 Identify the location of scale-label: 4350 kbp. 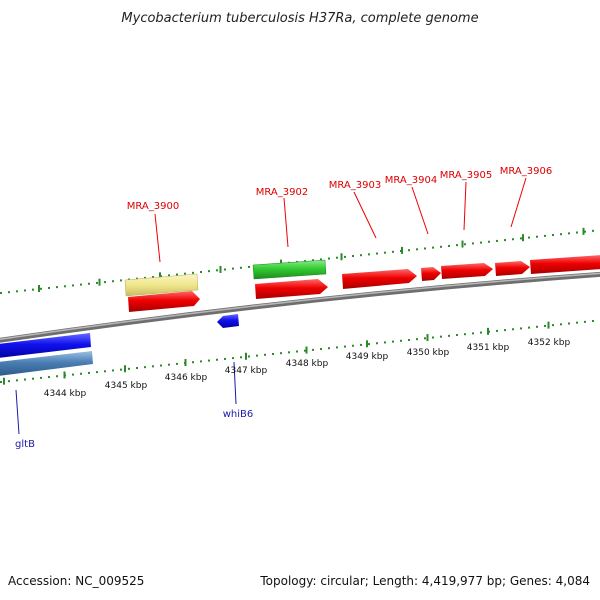
(428, 353).